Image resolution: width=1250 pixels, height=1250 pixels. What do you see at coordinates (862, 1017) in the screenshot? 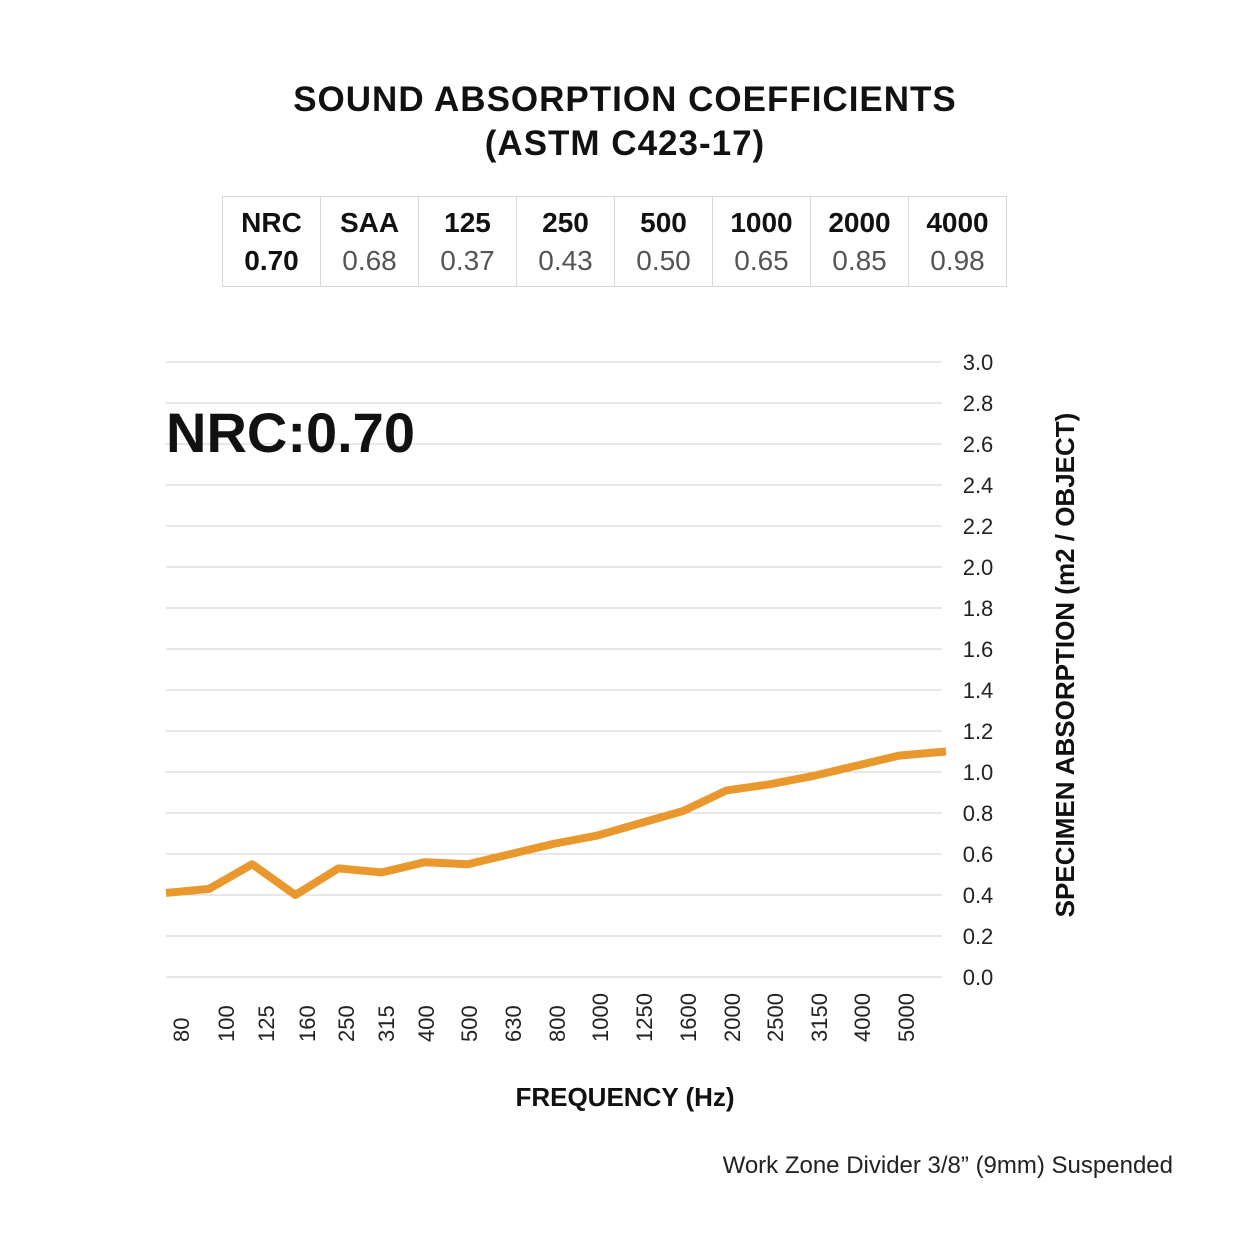
I see `x-tick-label: 4000` at bounding box center [862, 1017].